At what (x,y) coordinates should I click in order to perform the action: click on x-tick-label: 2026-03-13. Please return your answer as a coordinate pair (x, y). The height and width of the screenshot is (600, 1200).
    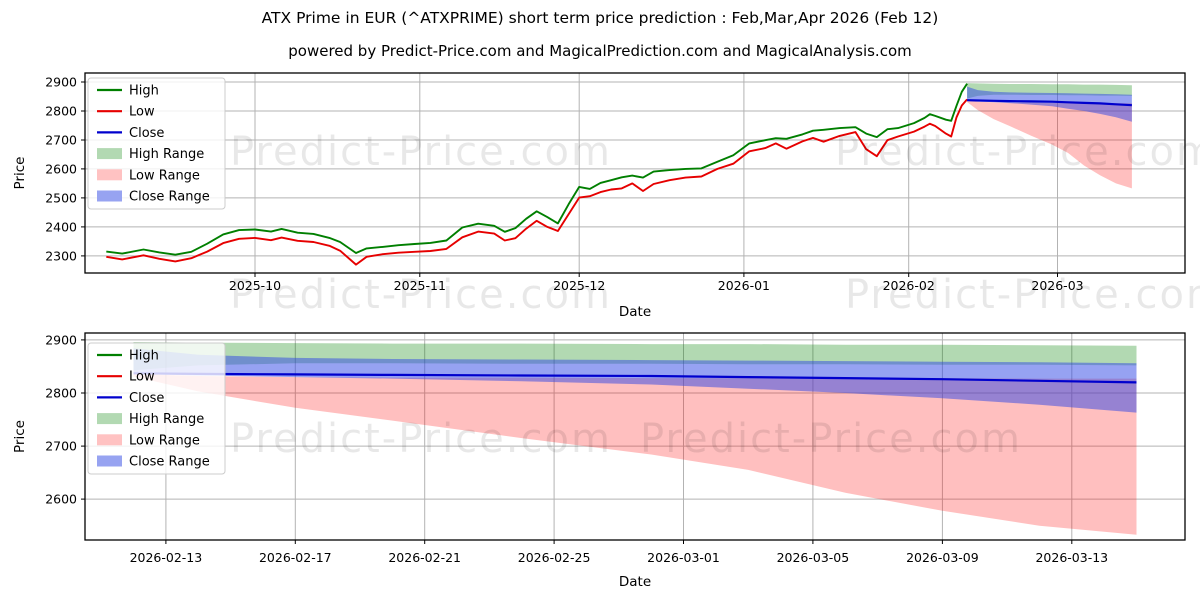
    Looking at the image, I should click on (1071, 557).